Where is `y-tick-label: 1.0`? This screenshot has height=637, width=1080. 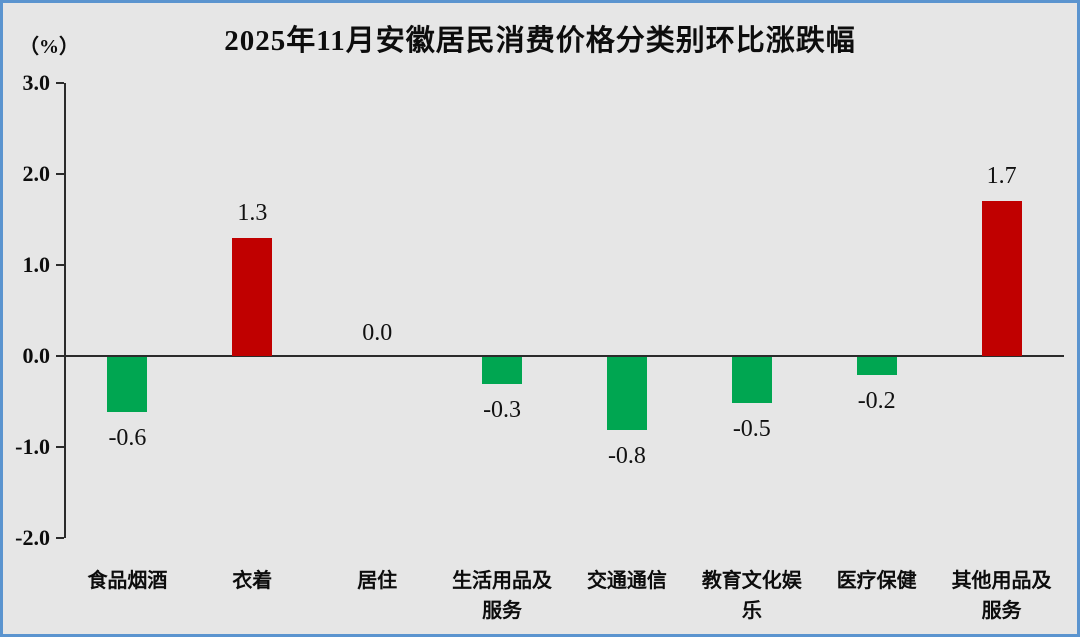 y-tick-label: 1.0 is located at coordinates (36, 264).